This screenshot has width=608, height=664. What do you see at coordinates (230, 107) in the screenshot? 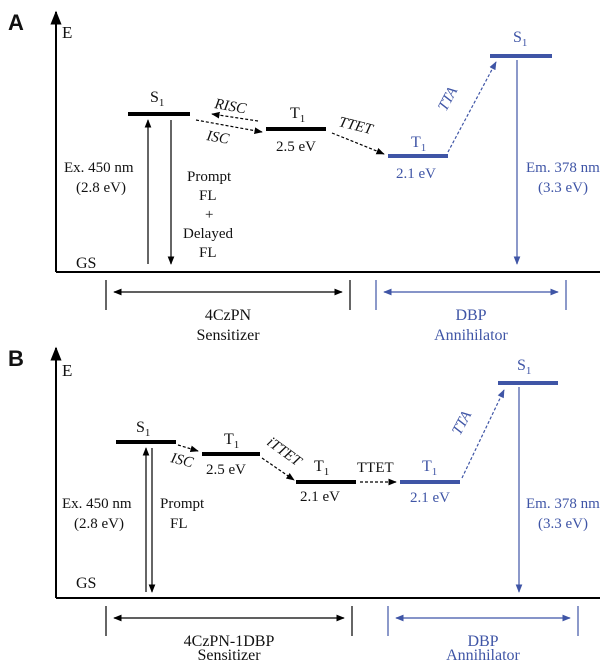
I see `risc-label: RISC` at bounding box center [230, 107].